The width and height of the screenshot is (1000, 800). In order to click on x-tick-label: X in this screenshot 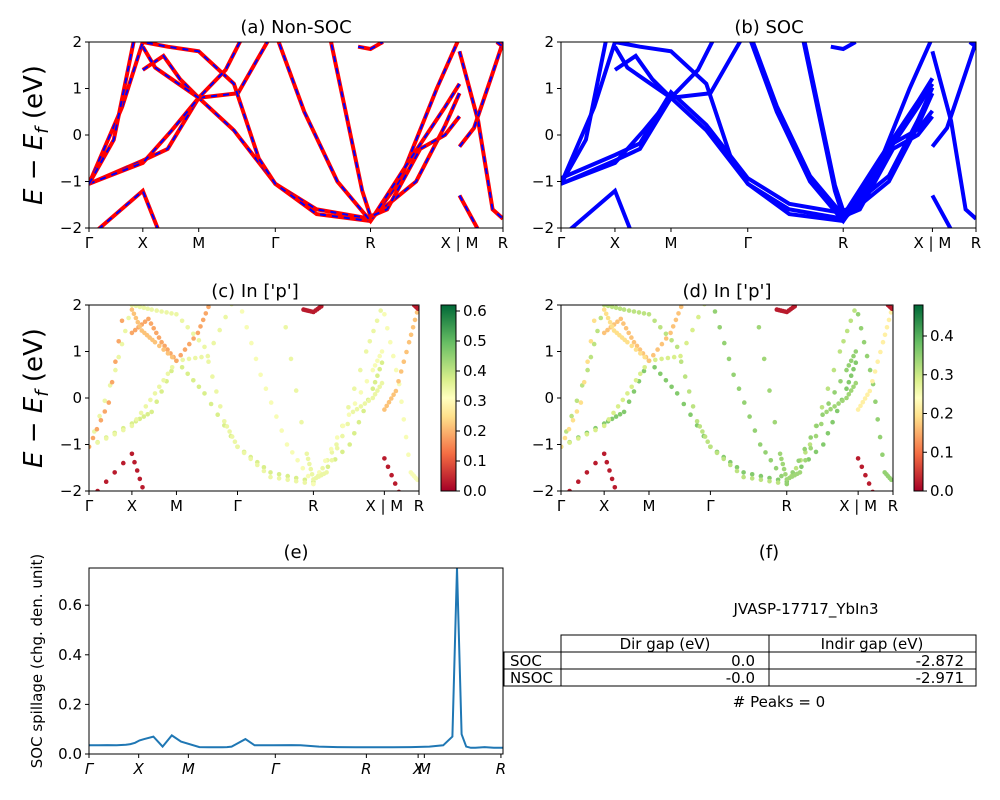, I will do `click(615, 243)`.